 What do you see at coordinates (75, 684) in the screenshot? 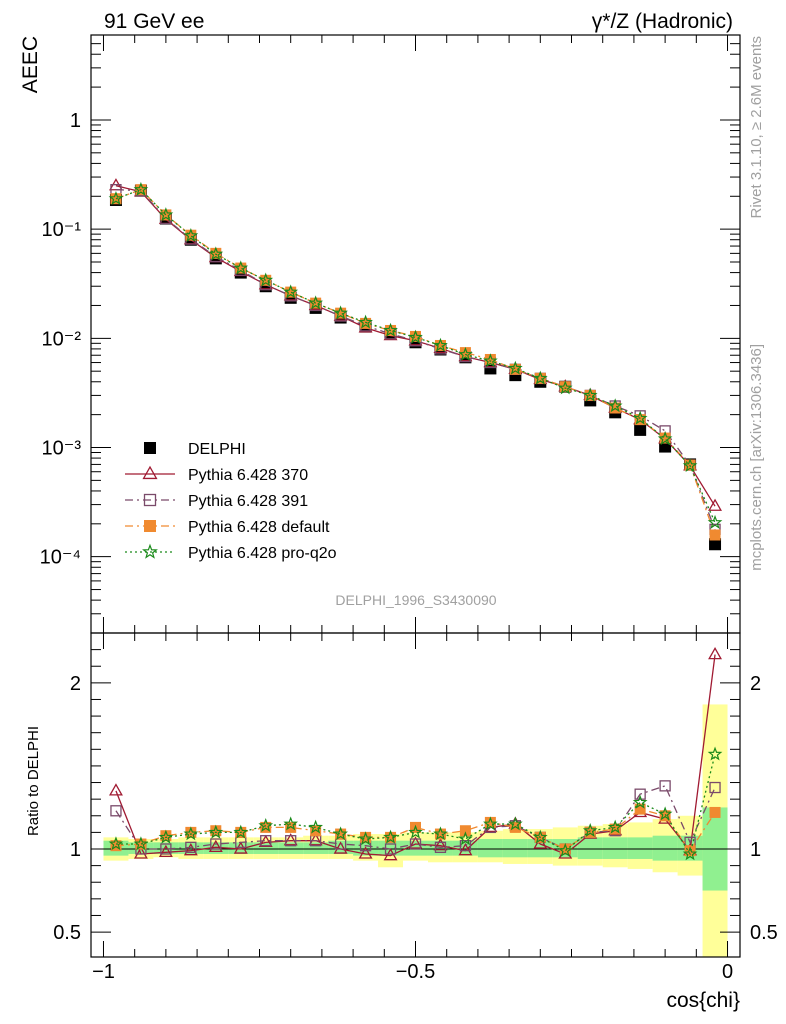
I see `ratio-ytick-label-left: 2` at bounding box center [75, 684].